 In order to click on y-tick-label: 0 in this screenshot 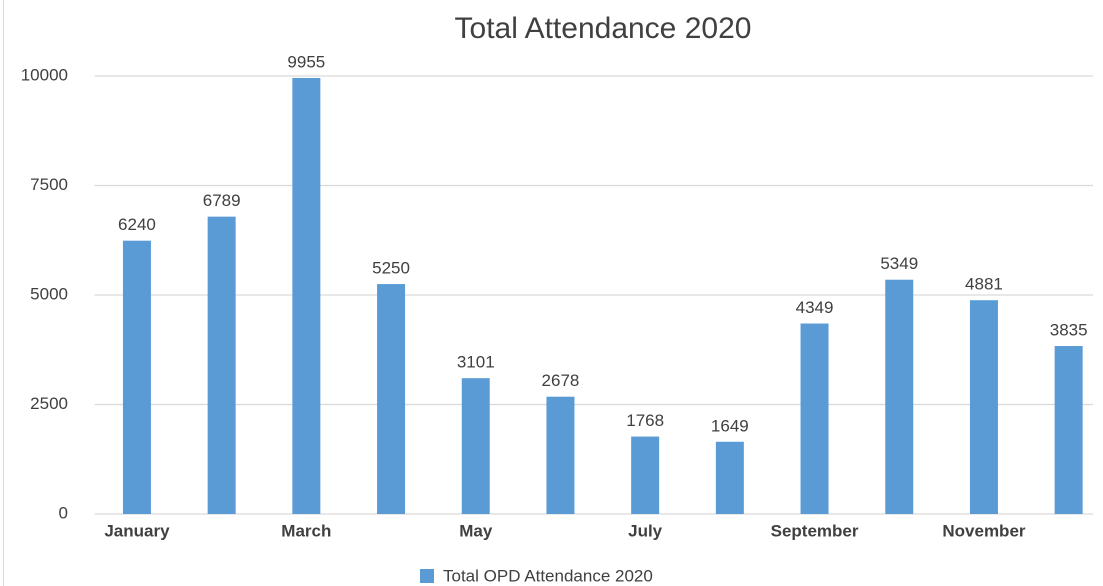, I will do `click(63, 512)`.